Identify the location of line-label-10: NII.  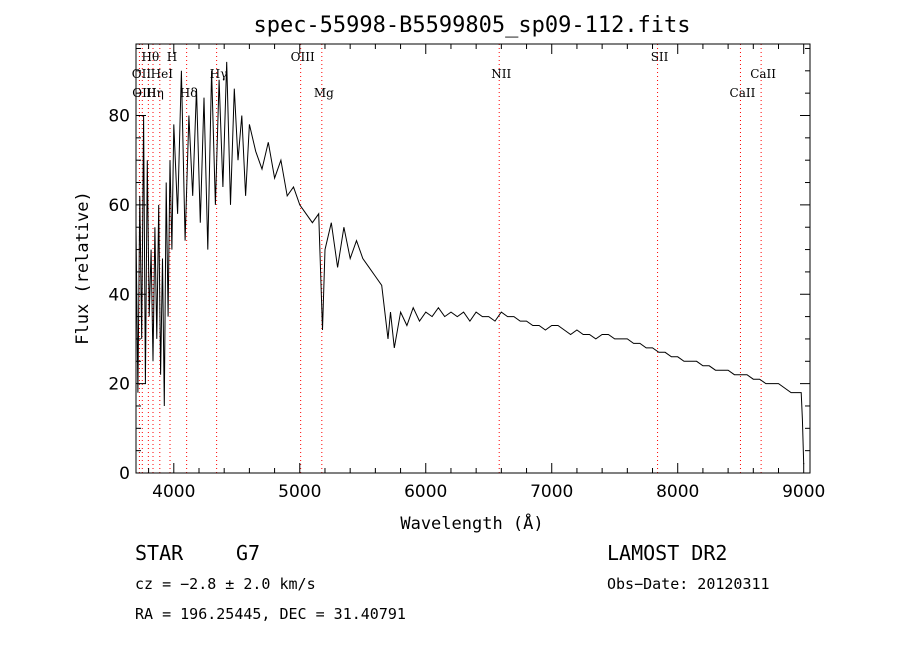
(501, 74).